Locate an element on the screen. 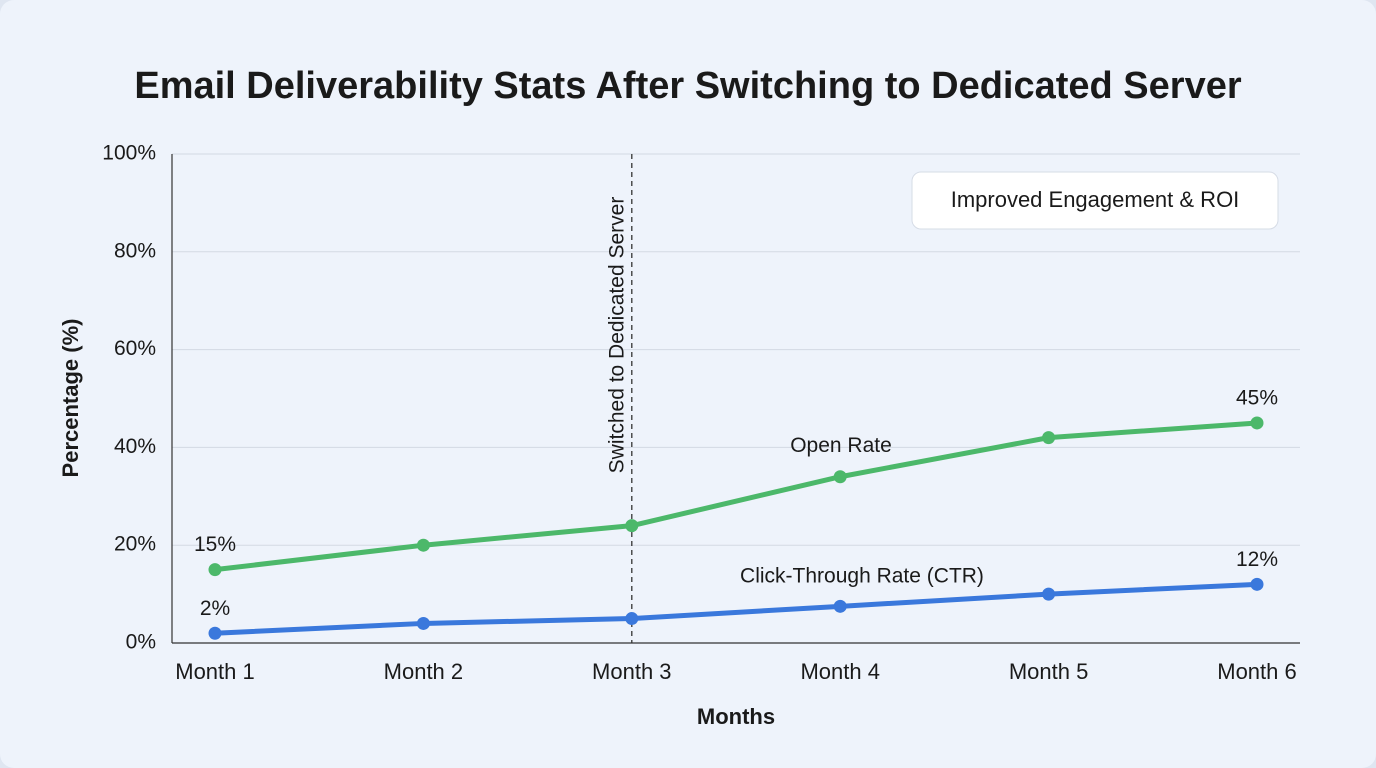 This screenshot has height=768, width=1376. series-label: Open Rate is located at coordinates (841, 445).